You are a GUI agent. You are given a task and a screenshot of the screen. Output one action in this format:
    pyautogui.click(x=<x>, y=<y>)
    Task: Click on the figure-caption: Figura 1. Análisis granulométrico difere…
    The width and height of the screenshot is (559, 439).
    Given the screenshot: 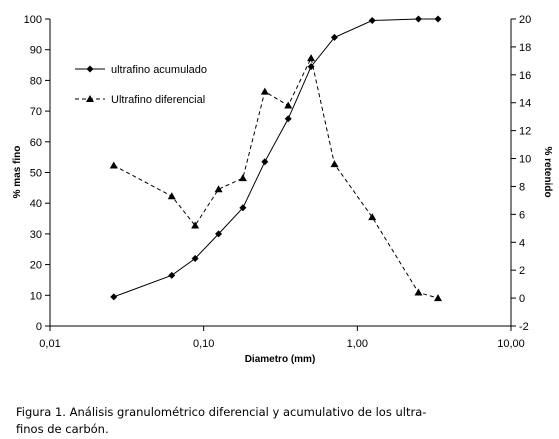 What is the action you would take?
    pyautogui.click(x=276, y=421)
    